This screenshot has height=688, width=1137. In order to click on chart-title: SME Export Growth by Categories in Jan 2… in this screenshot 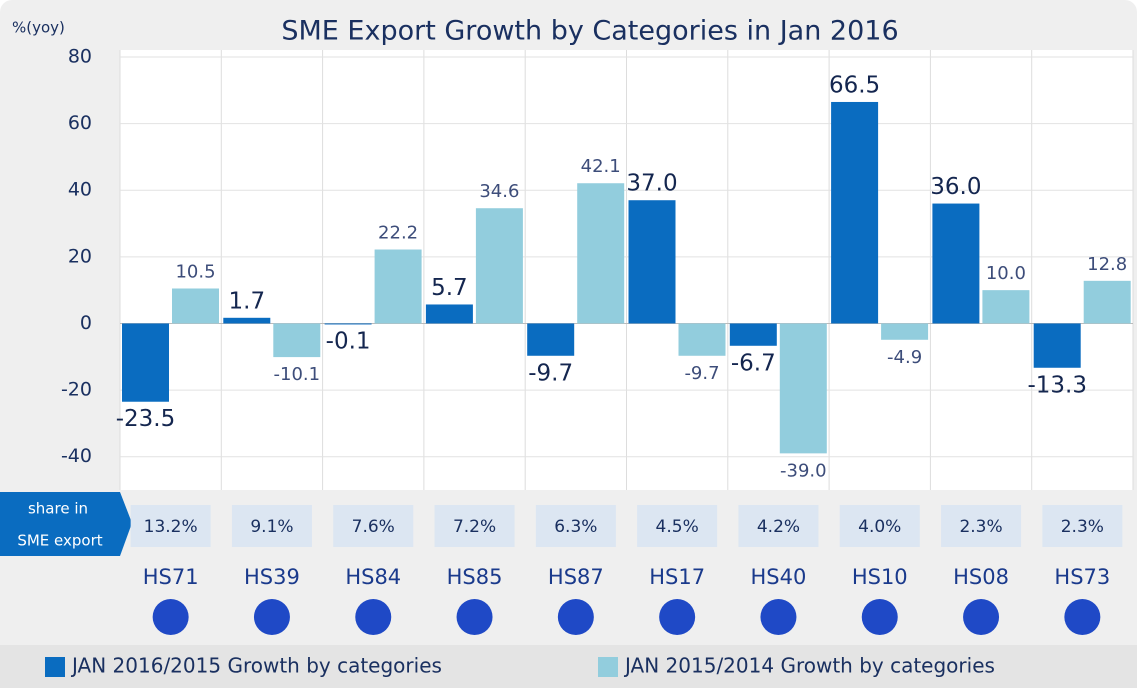, I will do `click(589, 31)`.